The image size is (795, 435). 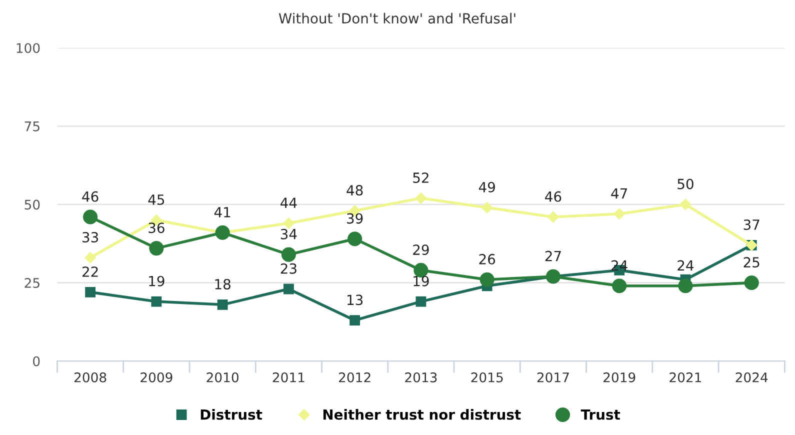 I want to click on x-tick-label: 2010, so click(x=222, y=377).